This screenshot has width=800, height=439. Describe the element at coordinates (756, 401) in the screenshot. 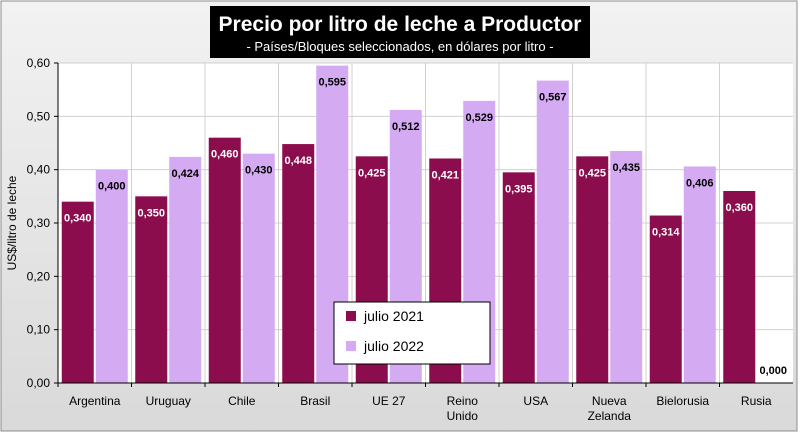

I see `x-tick-label: Rusia` at that location.